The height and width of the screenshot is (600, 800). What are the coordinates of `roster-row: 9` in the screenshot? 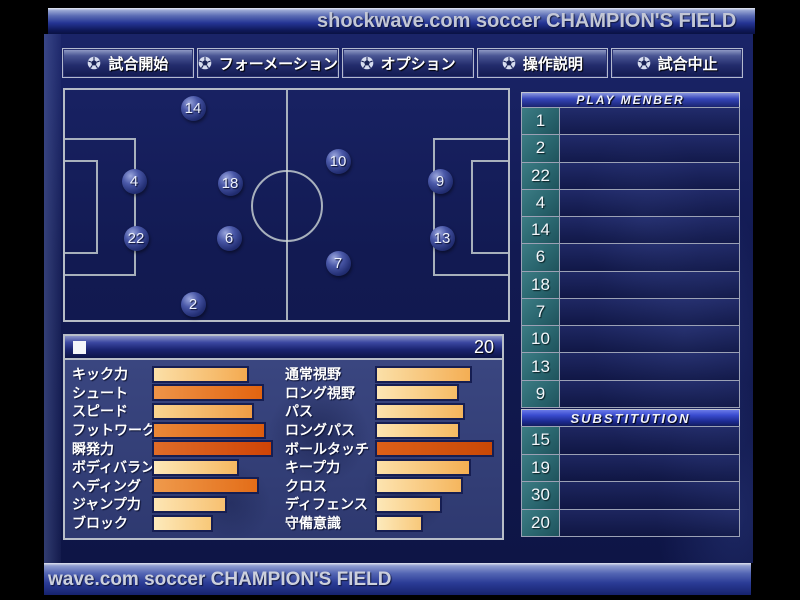 It's located at (630, 393).